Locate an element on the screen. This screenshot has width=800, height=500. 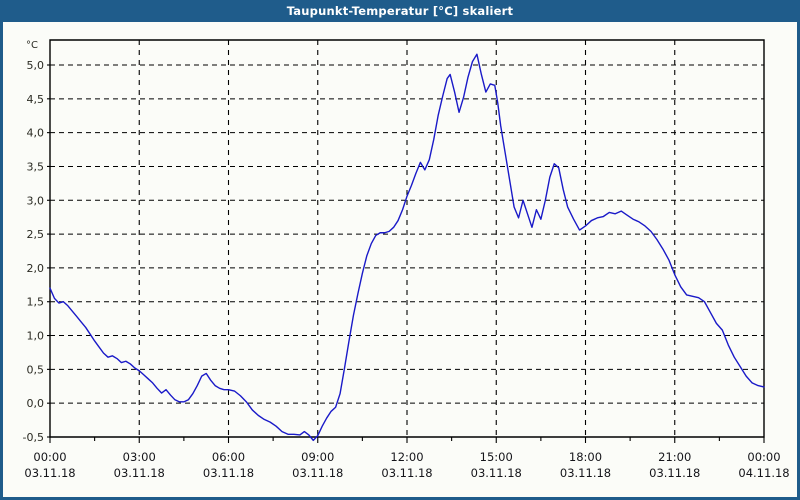
x-axis-time-label: 09:00 is located at coordinates (317, 457).